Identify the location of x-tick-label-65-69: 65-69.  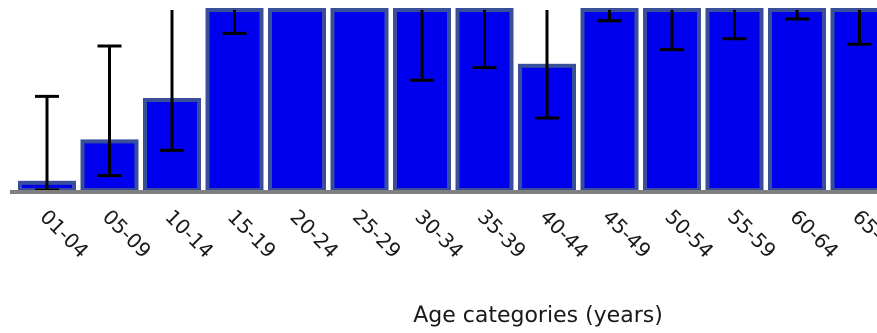
(862, 234).